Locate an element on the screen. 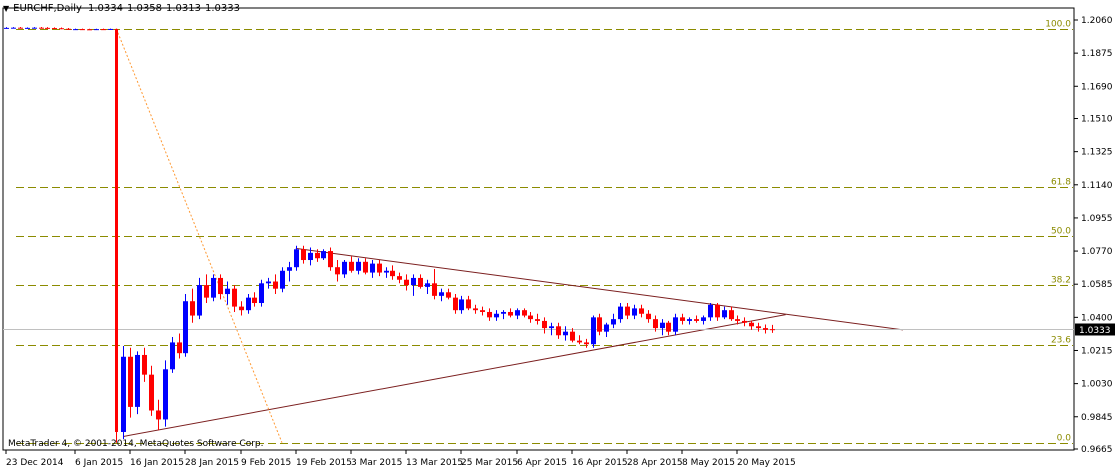 This screenshot has height=471, width=1115. fib-level-label: 50.0 is located at coordinates (1061, 232).